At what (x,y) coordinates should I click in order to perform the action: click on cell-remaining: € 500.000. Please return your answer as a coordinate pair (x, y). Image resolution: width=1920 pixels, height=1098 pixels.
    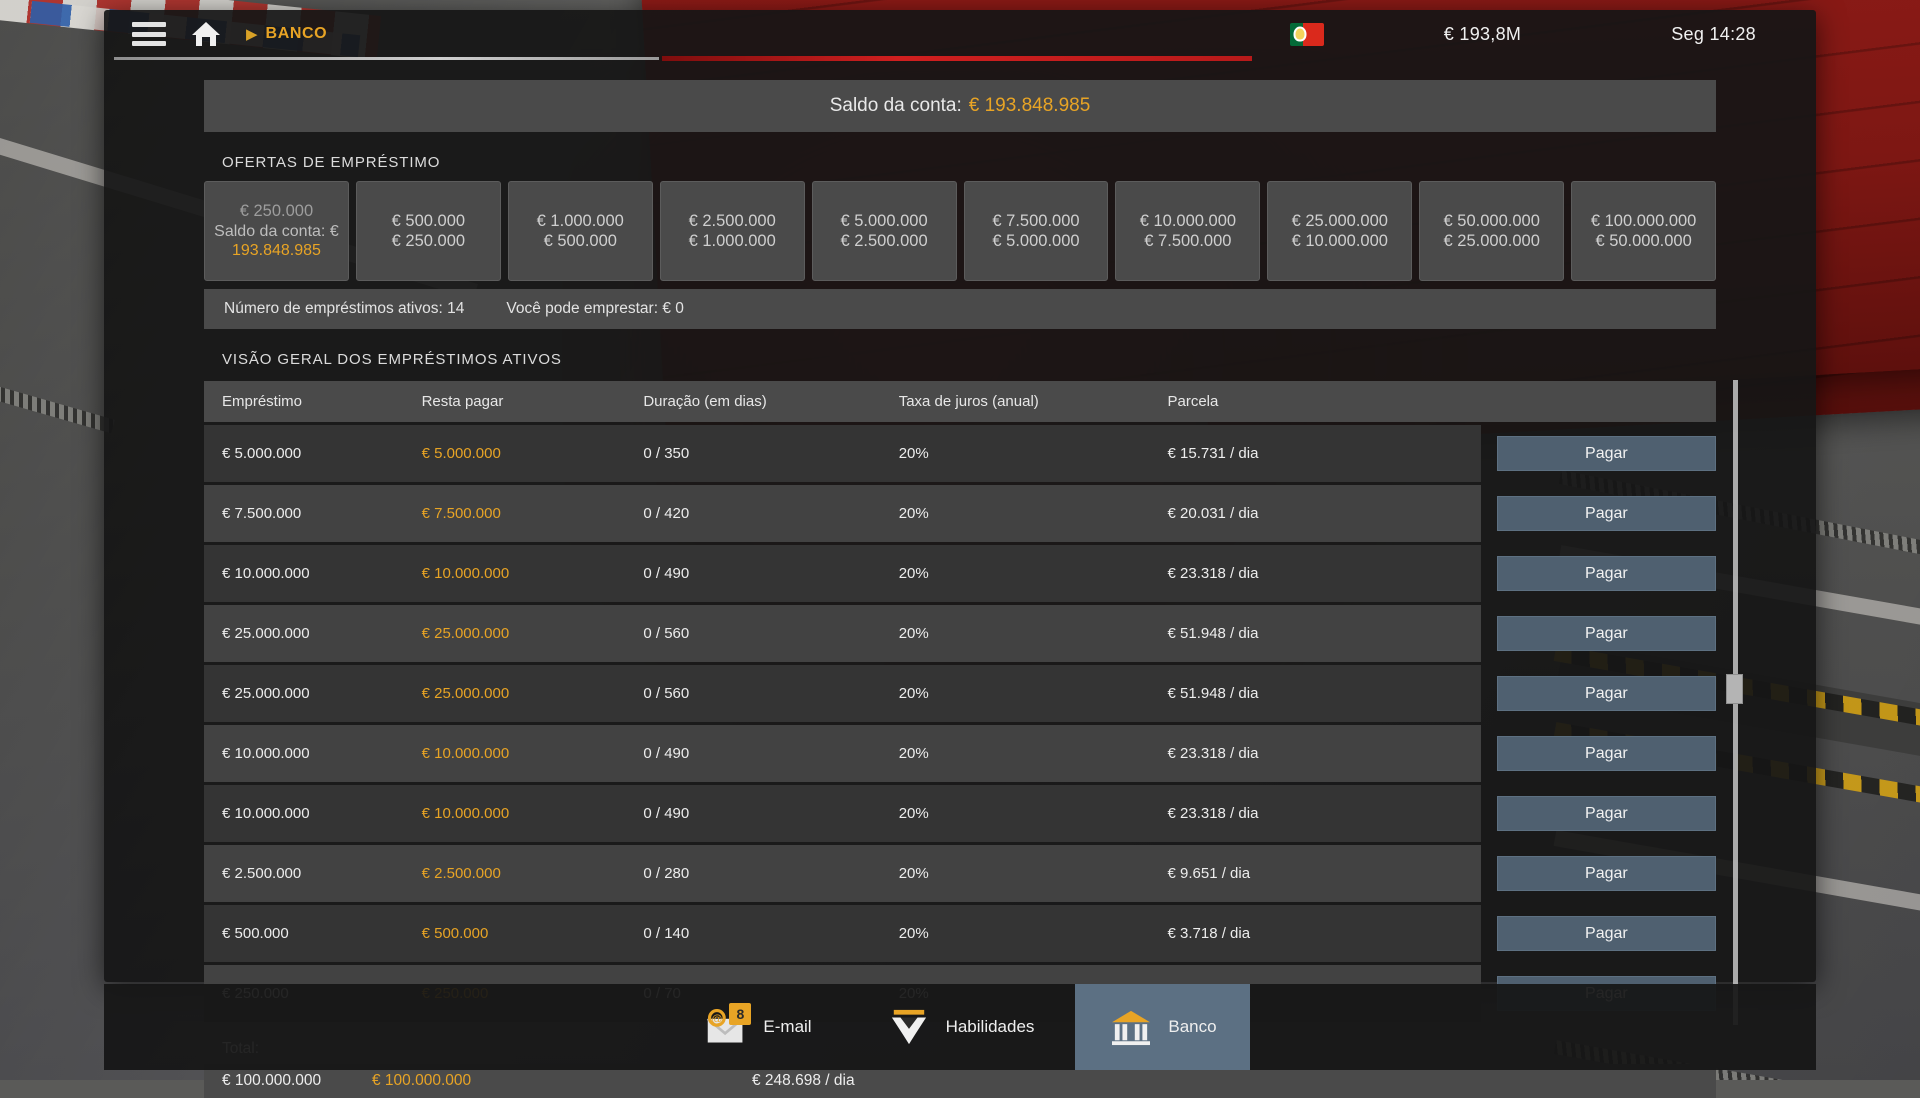
    Looking at the image, I should click on (517, 933).